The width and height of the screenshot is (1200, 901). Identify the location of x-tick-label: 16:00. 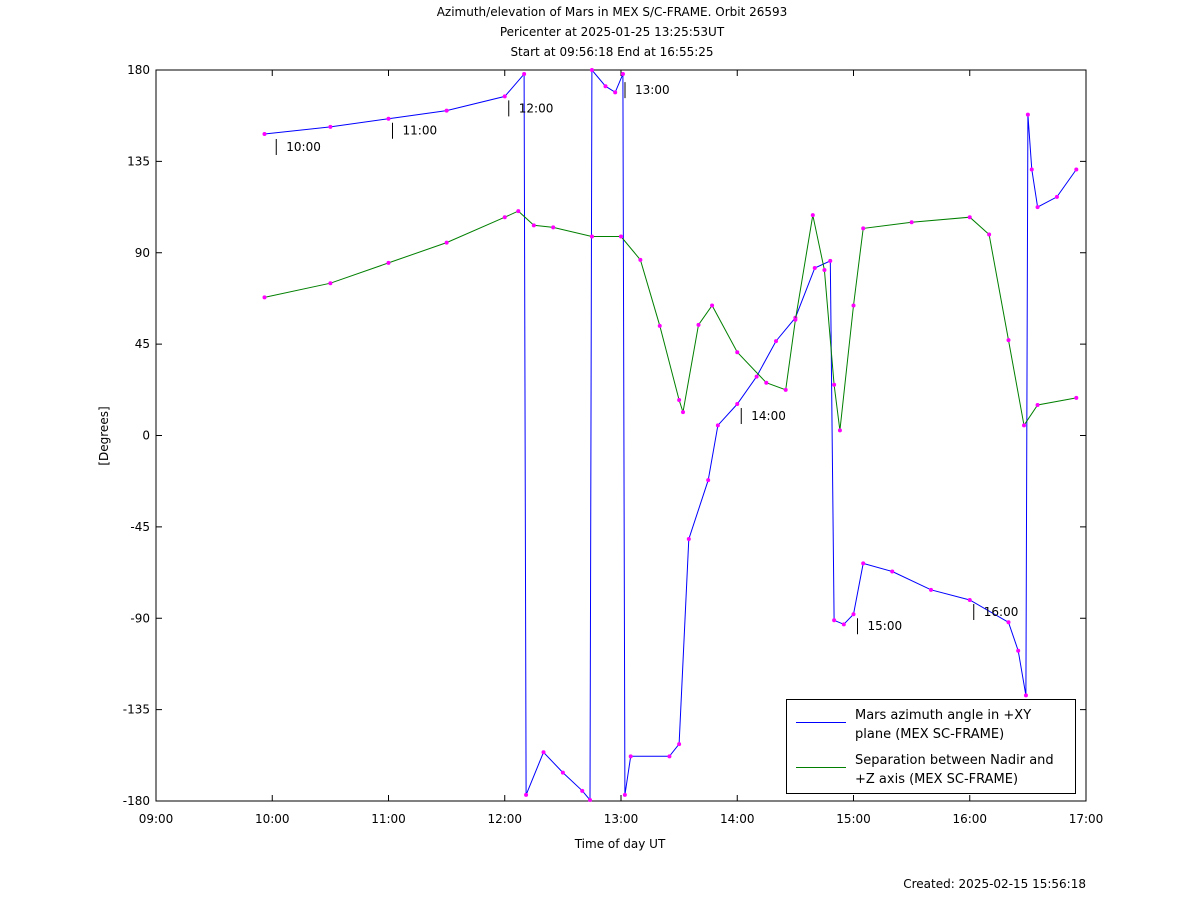
(969, 819).